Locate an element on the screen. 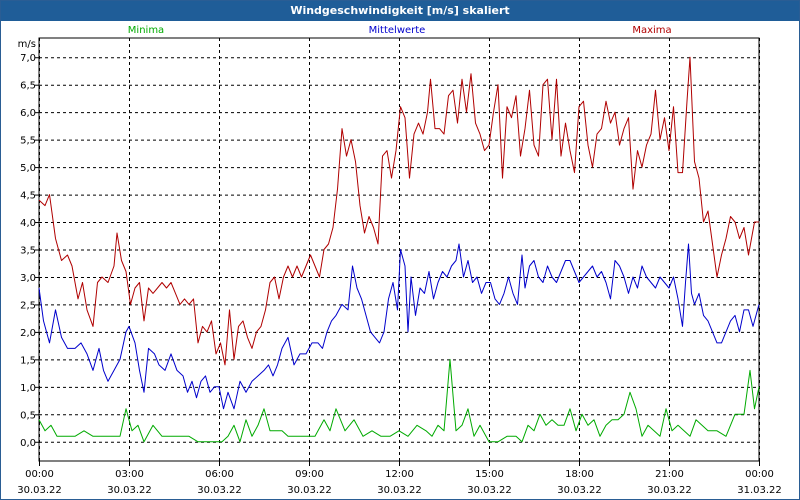 This screenshot has width=800, height=500. y-tick-label: 4,0 is located at coordinates (28, 223).